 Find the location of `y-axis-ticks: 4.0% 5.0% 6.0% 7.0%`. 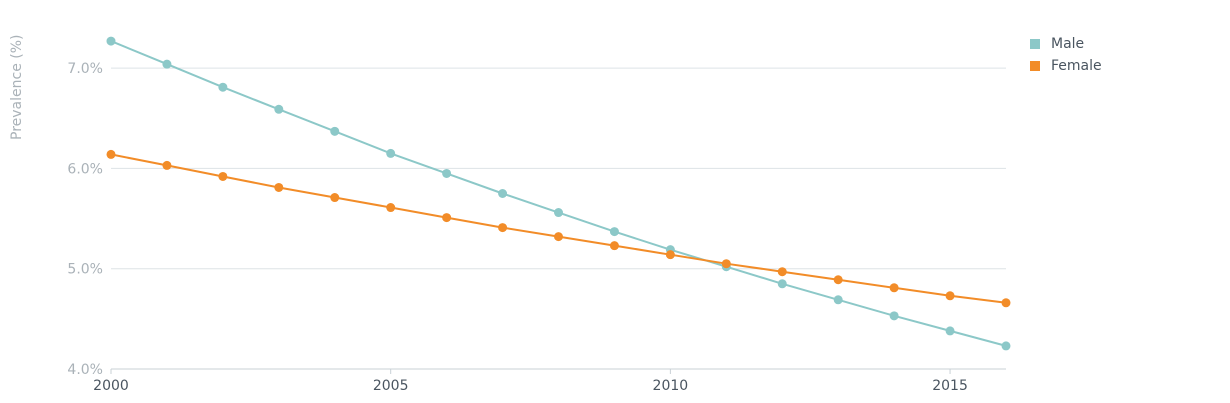

y-axis-ticks: 4.0% 5.0% 6.0% 7.0% is located at coordinates (85, 219).